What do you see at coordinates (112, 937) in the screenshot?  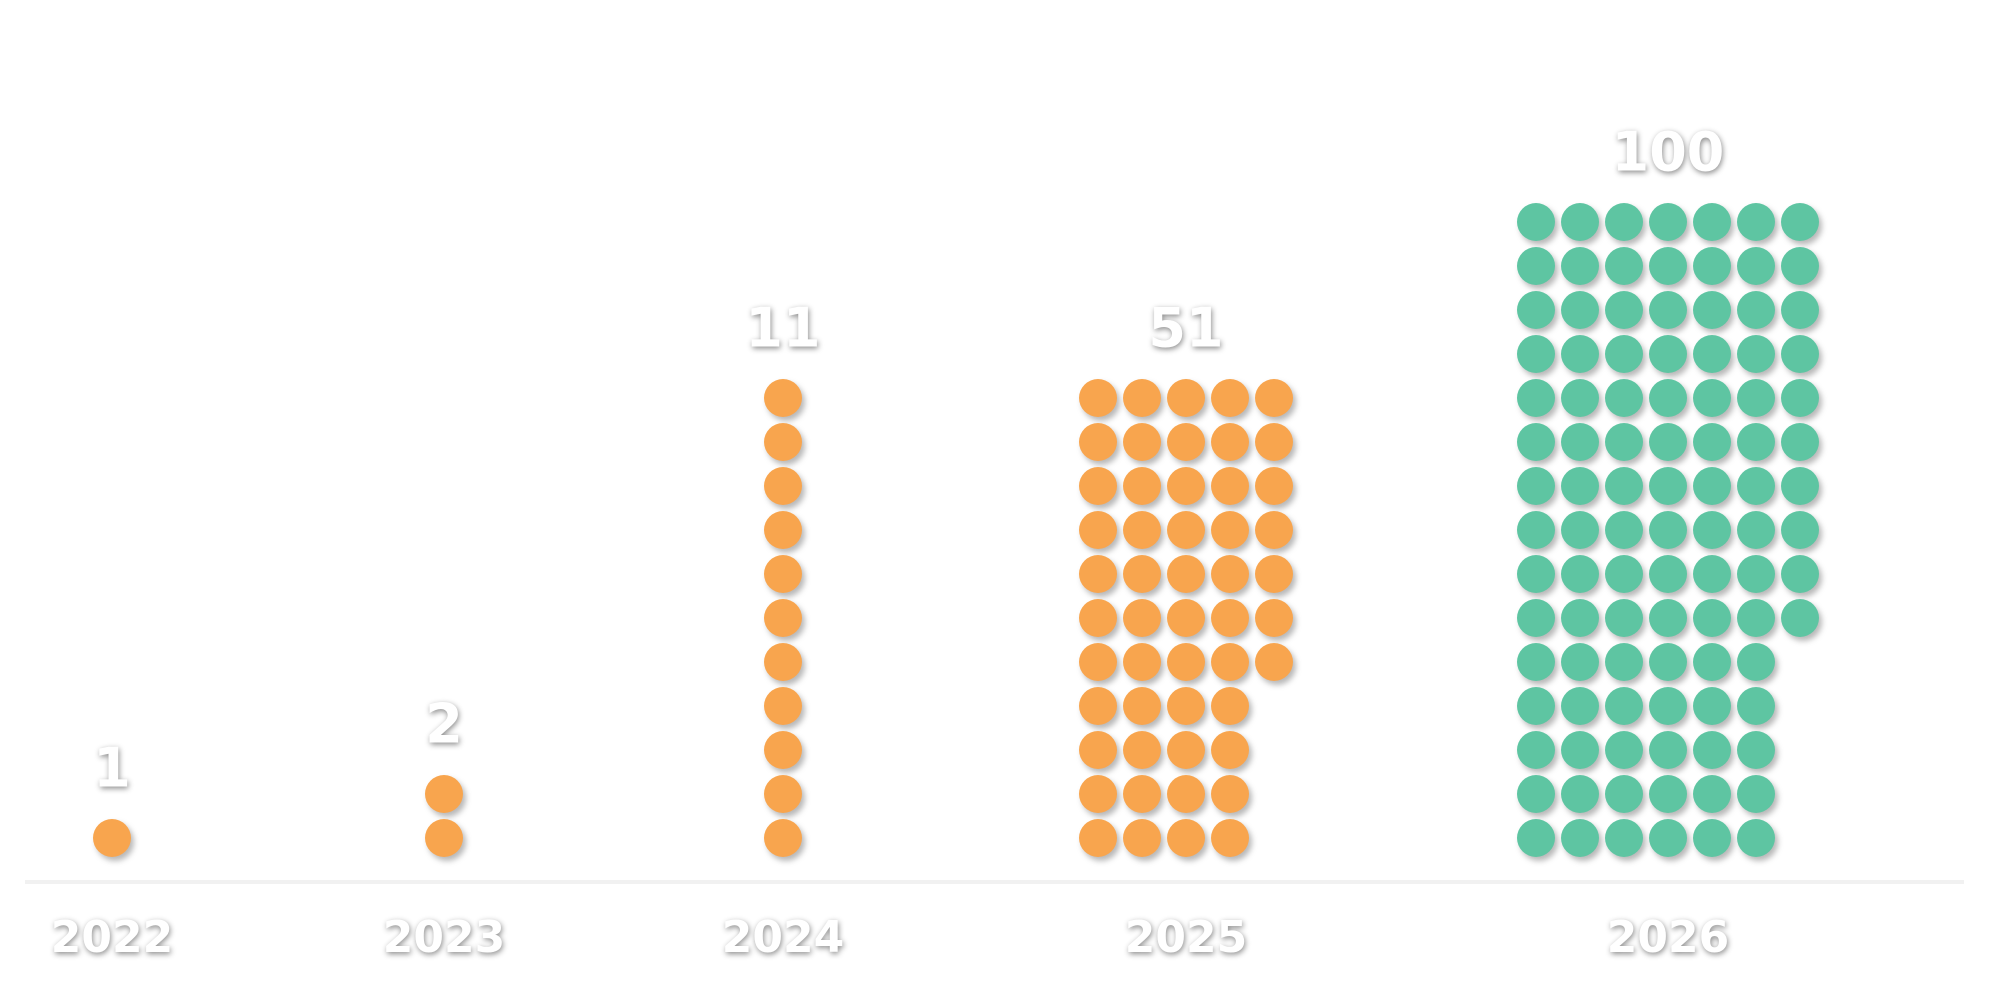 I see `x-tick-label: 2022` at bounding box center [112, 937].